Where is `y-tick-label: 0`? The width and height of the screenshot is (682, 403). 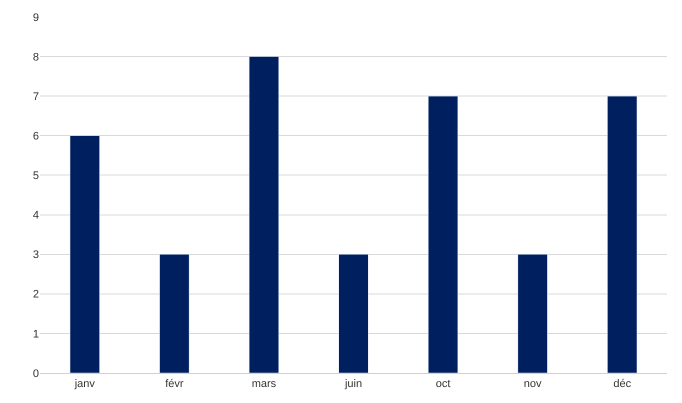 y-tick-label: 0 is located at coordinates (35, 374).